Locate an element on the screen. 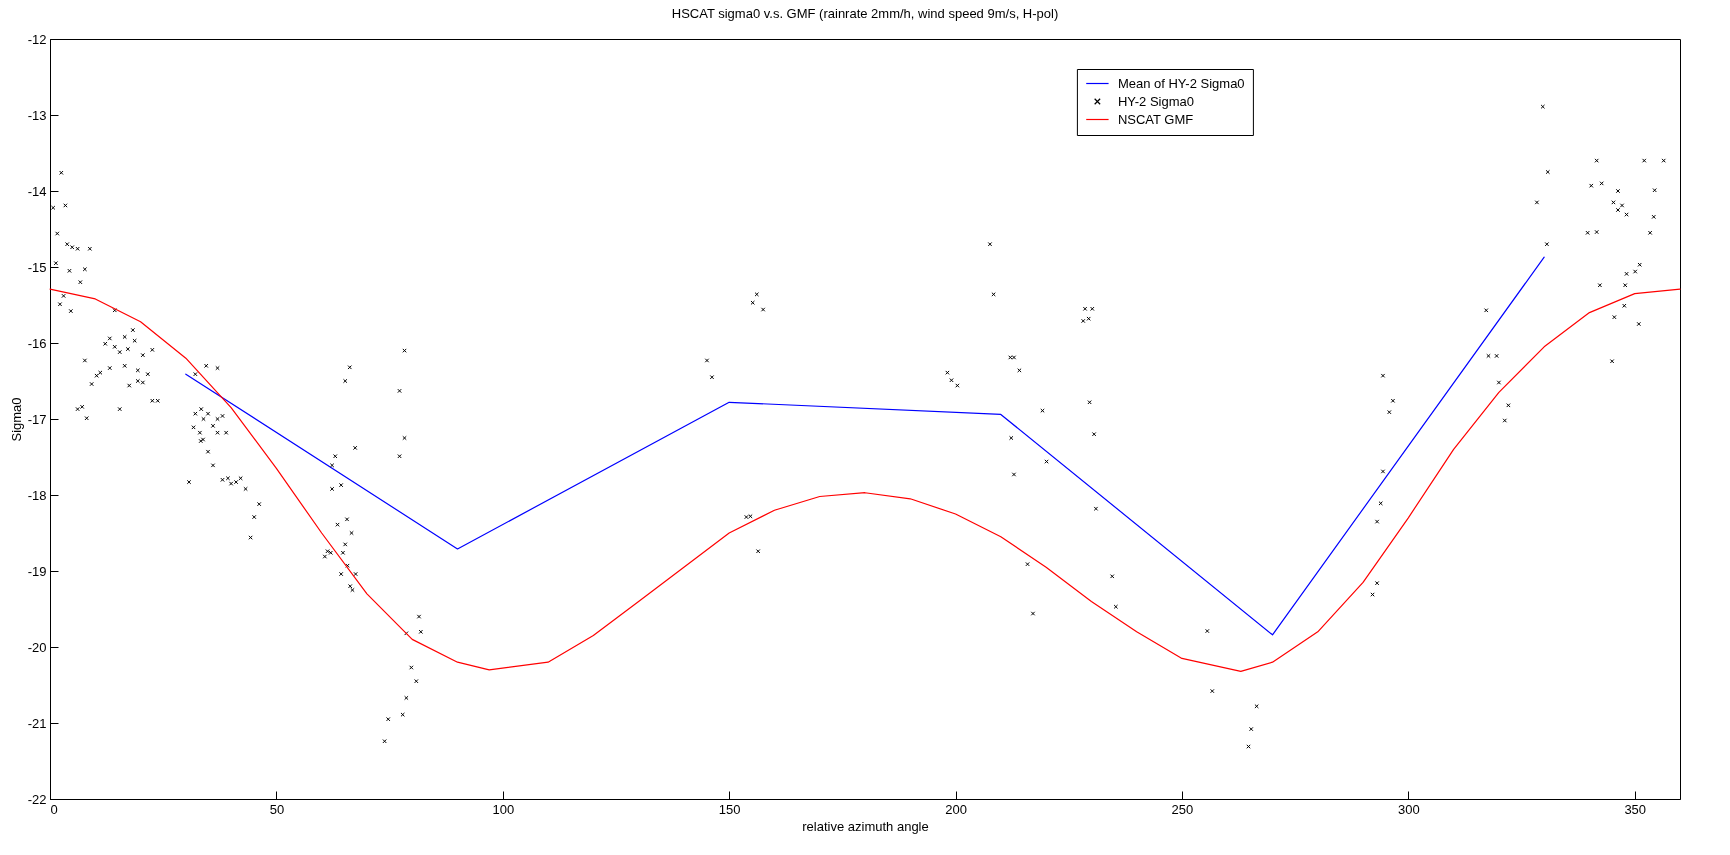  y-tick-label: -15 is located at coordinates (37, 267).